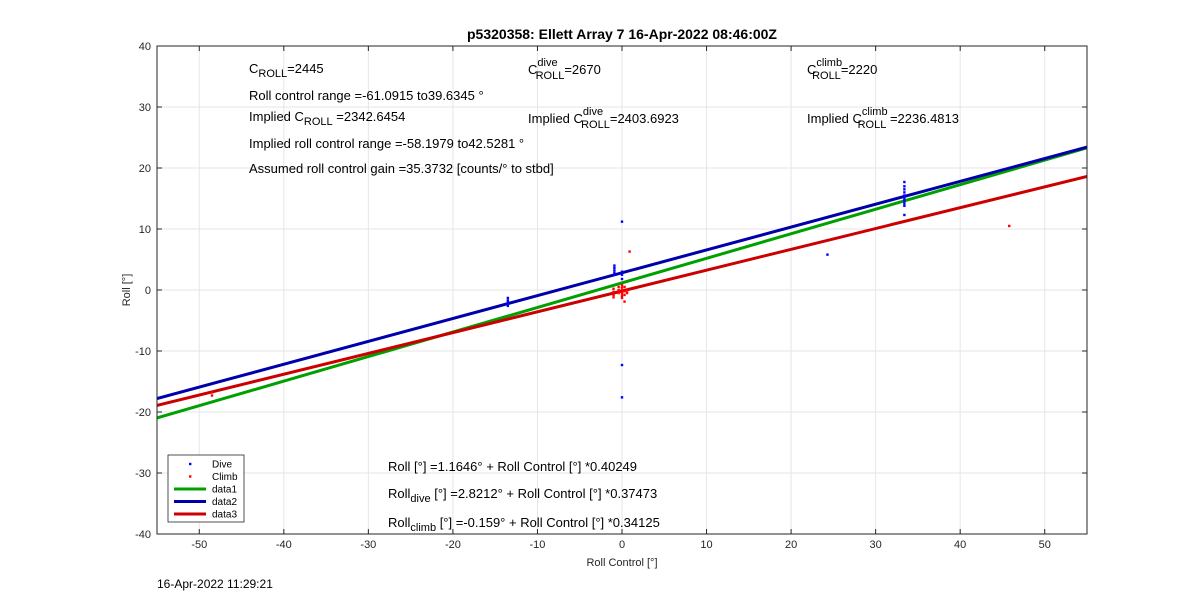 Image resolution: width=1200 pixels, height=601 pixels. Describe the element at coordinates (622, 545) in the screenshot. I see `x-tick-label: 0` at that location.